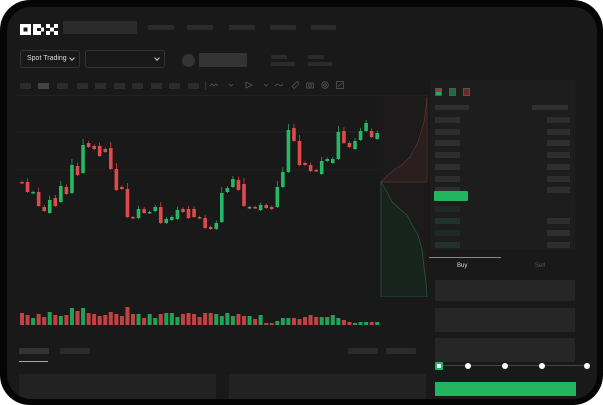 Image resolution: width=603 pixels, height=405 pixels. Describe the element at coordinates (439, 366) in the screenshot. I see `slider-handle` at that location.